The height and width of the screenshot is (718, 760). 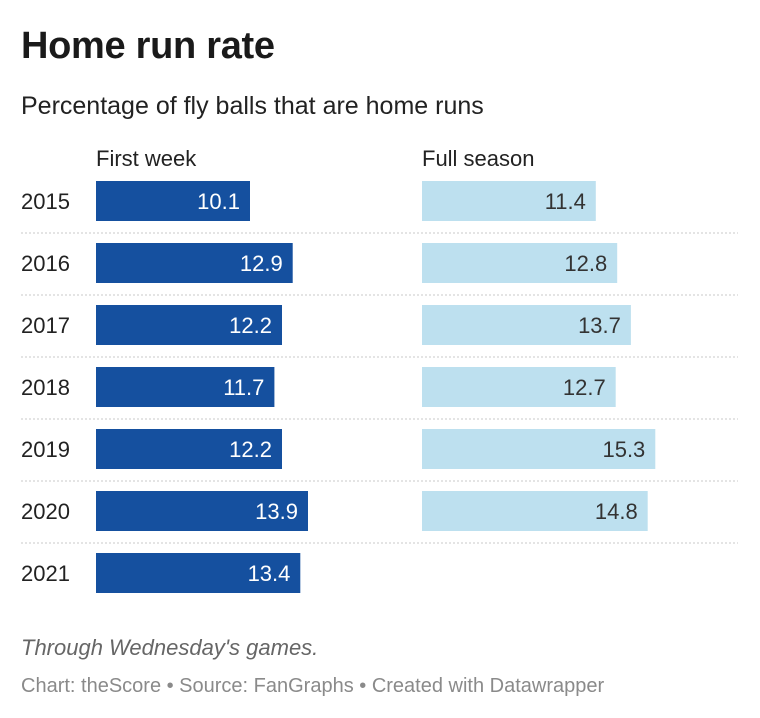 What do you see at coordinates (45, 511) in the screenshot?
I see `year-label: 2020` at bounding box center [45, 511].